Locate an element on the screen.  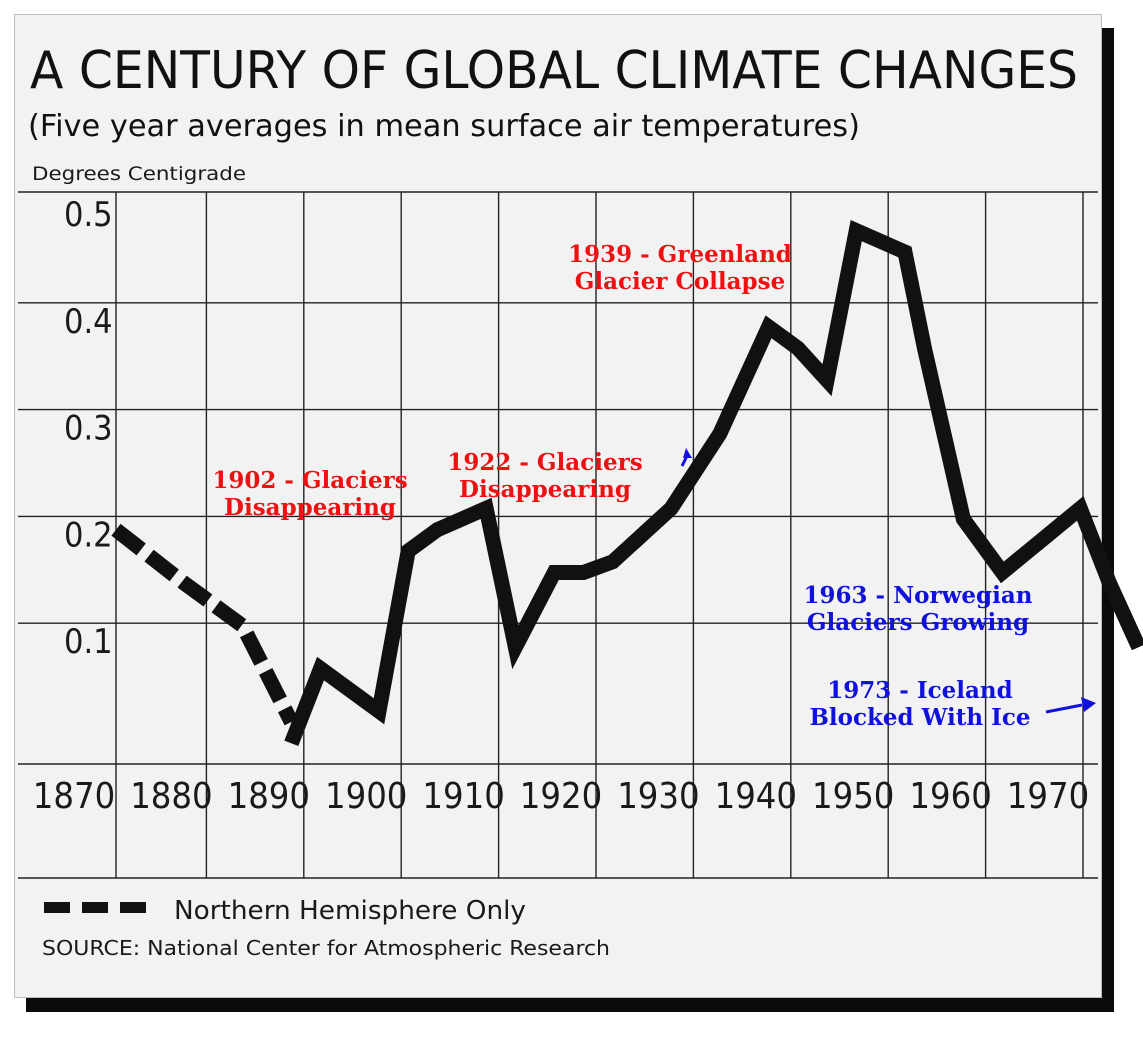
annotation-label: 1973 - Iceland Blocked With Ice is located at coordinates (919, 704).